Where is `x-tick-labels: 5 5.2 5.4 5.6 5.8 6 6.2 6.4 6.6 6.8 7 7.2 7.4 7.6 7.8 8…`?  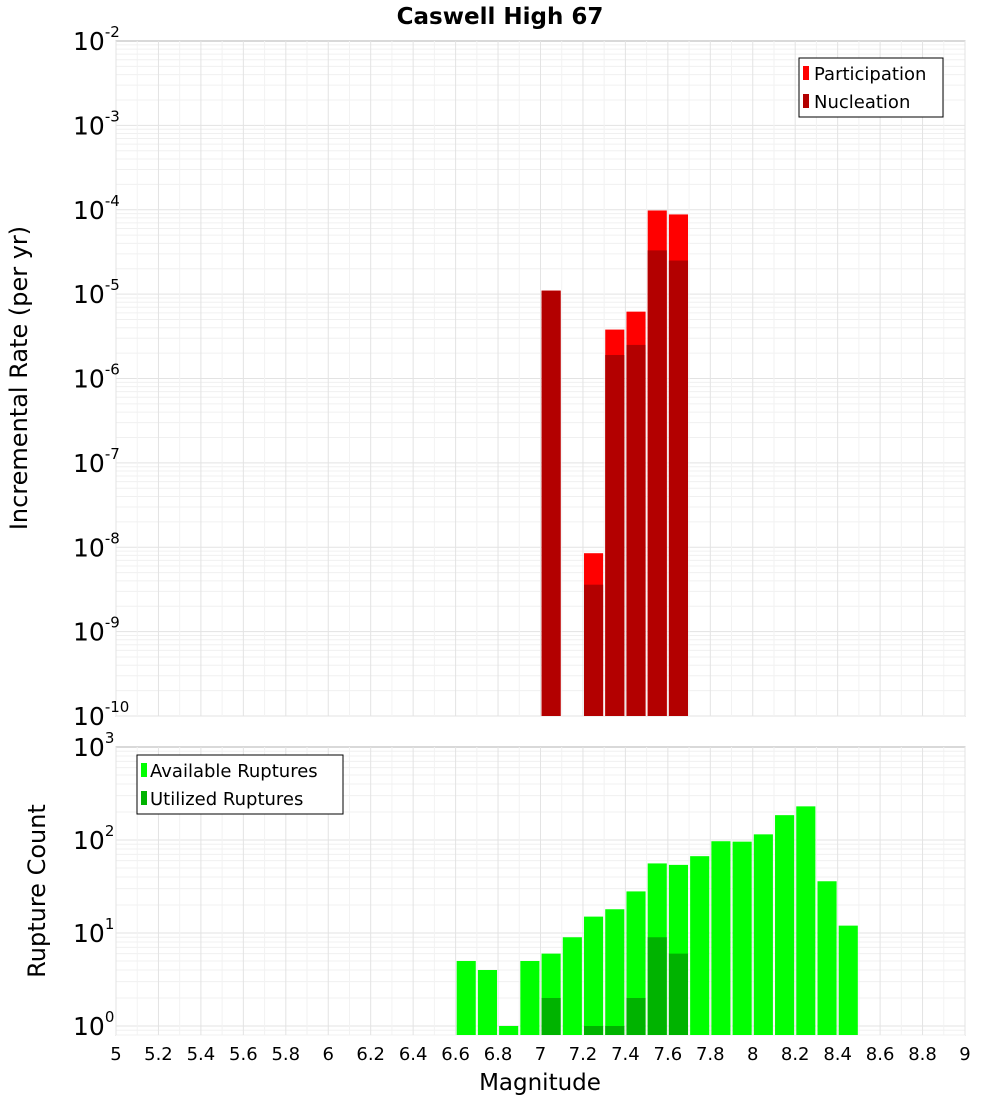 x-tick-labels: 5 5.2 5.4 5.6 5.8 6 6.2 6.4 6.6 6.8 7 7.2 7.4 7.6 7.8 8… is located at coordinates (540, 1054).